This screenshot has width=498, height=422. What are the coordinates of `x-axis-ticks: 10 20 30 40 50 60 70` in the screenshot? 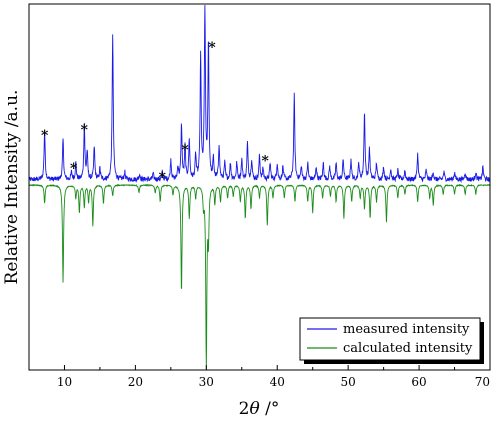 It's located at (259, 377).